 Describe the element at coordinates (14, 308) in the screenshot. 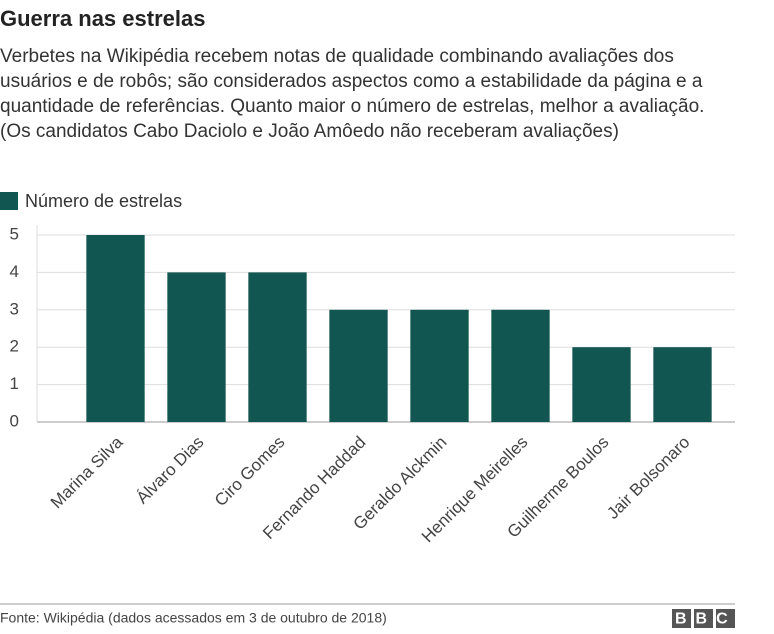

I see `y-tick-label: 3` at that location.